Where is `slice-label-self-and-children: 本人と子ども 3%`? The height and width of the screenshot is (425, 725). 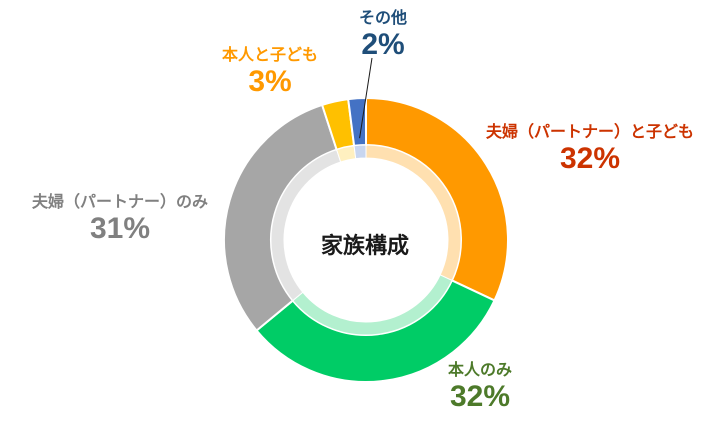 slice-label-self-and-children: 本人と子ども 3% is located at coordinates (270, 72).